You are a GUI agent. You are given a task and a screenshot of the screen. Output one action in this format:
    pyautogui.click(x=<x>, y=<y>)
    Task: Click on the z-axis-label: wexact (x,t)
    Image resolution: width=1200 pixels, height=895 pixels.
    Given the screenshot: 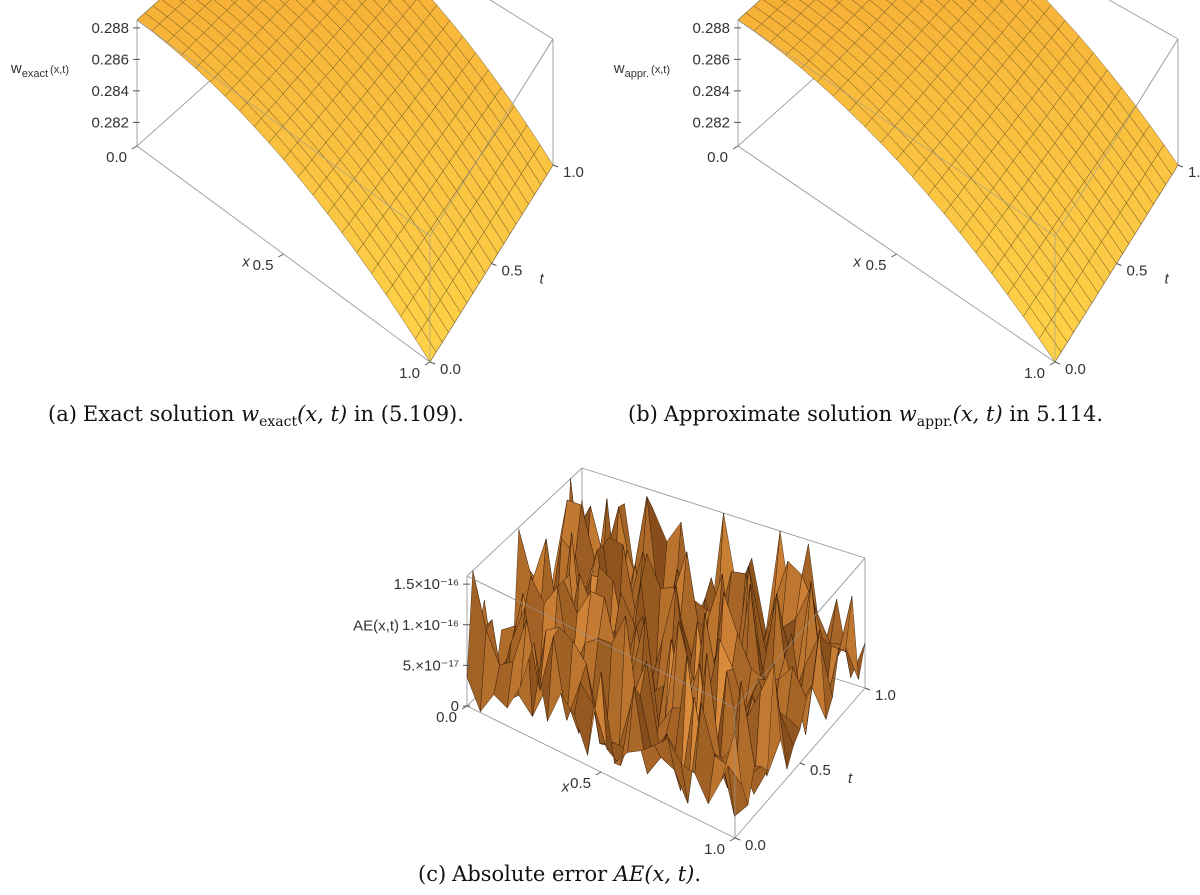 What is the action you would take?
    pyautogui.click(x=39, y=70)
    